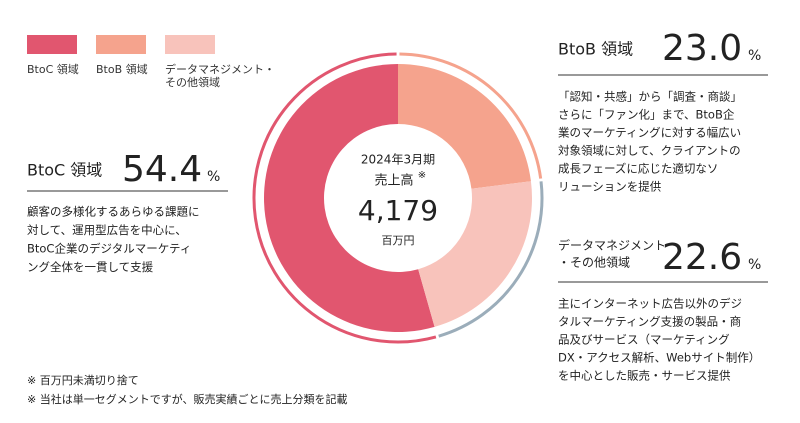 Image resolution: width=800 pixels, height=423 pixels. Describe the element at coordinates (659, 358) in the screenshot. I see `description-line: DX・アクセス解析、Webサイト制作）` at that location.